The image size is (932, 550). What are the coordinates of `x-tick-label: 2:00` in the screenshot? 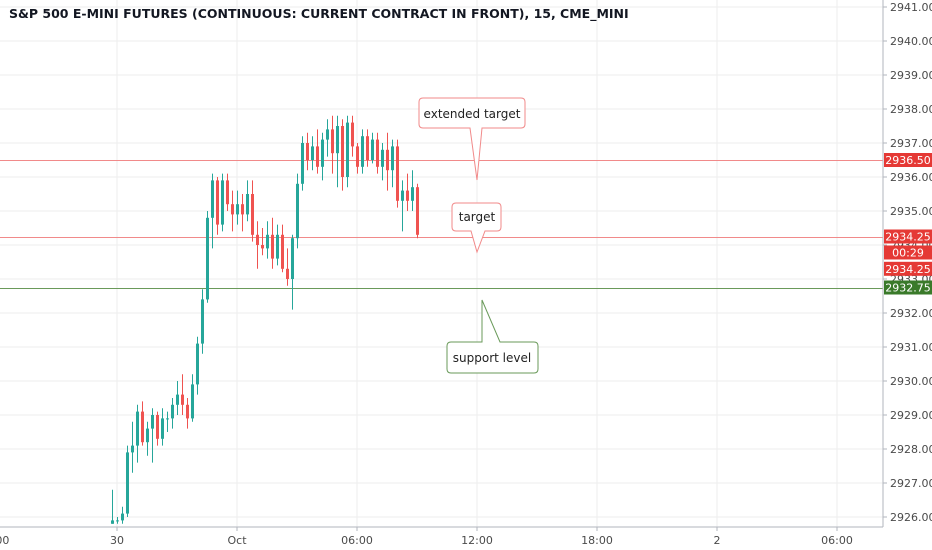 It's located at (4, 540).